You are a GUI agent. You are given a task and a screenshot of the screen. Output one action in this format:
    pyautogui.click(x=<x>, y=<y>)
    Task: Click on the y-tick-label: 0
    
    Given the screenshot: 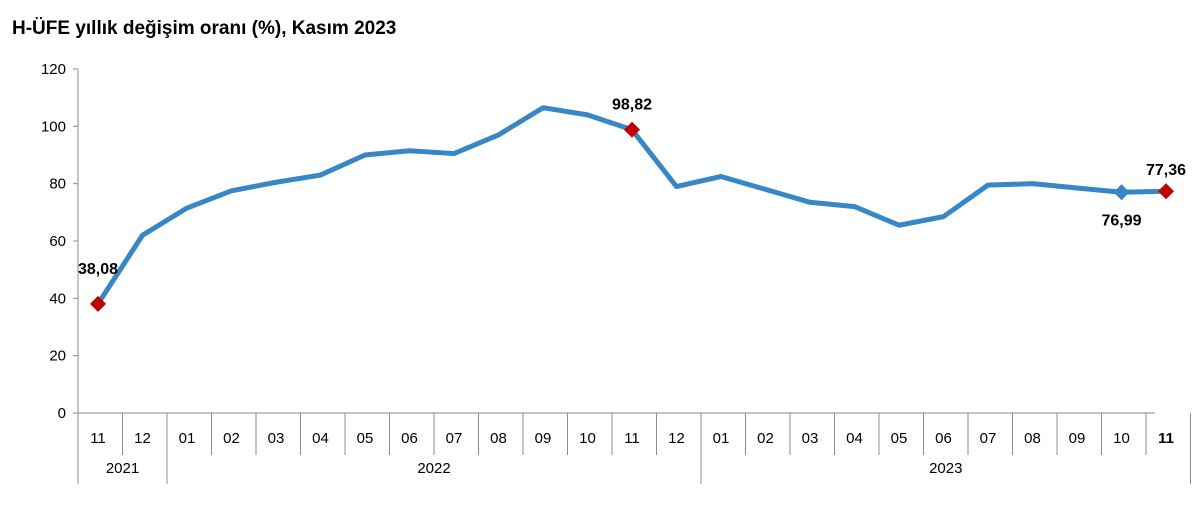 What is the action you would take?
    pyautogui.click(x=62, y=413)
    